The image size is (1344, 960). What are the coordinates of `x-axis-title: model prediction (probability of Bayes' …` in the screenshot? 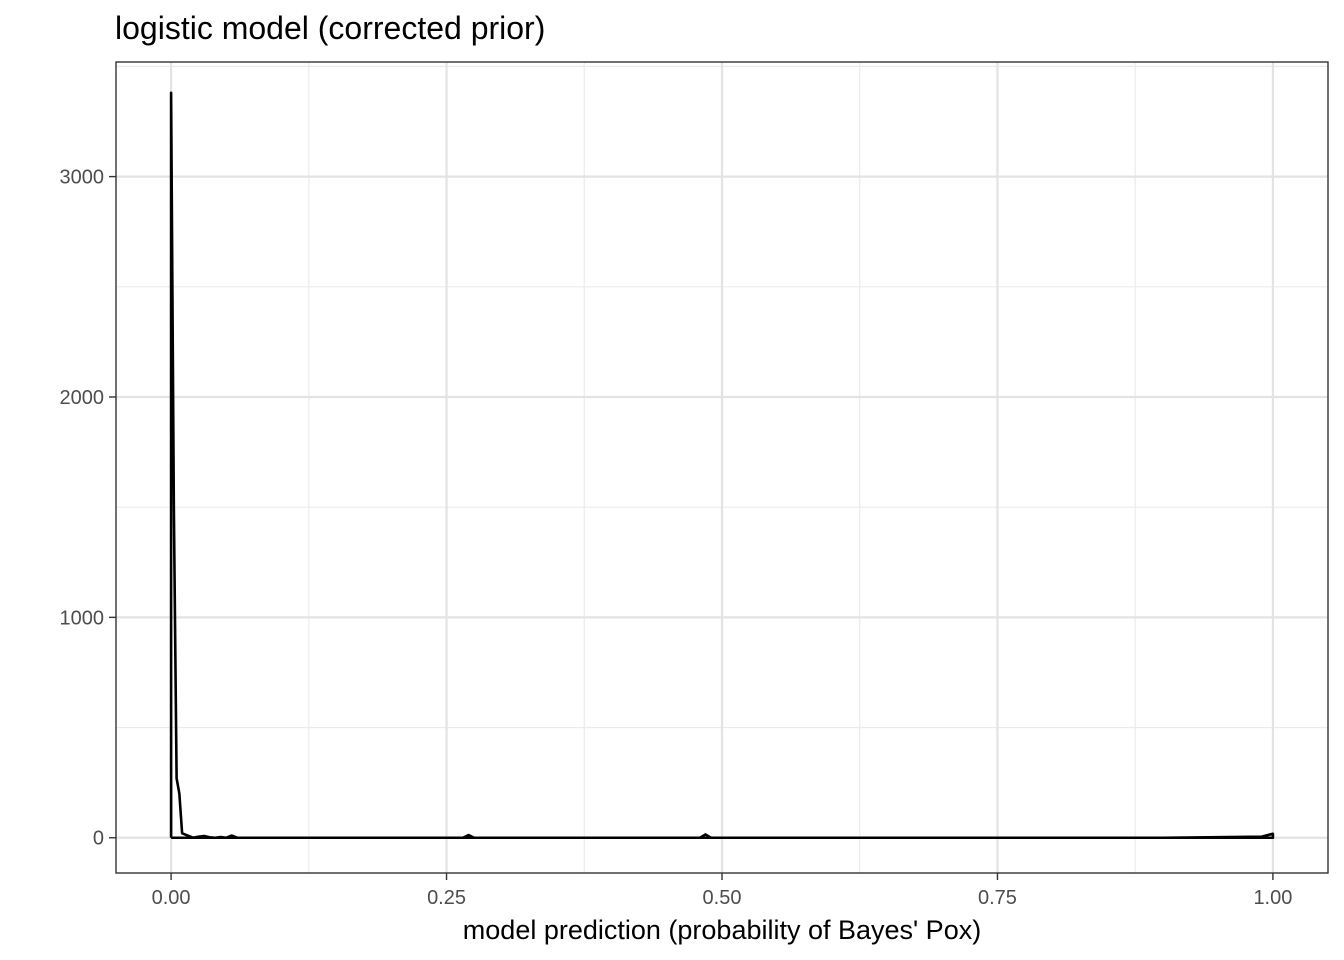 It's located at (722, 930).